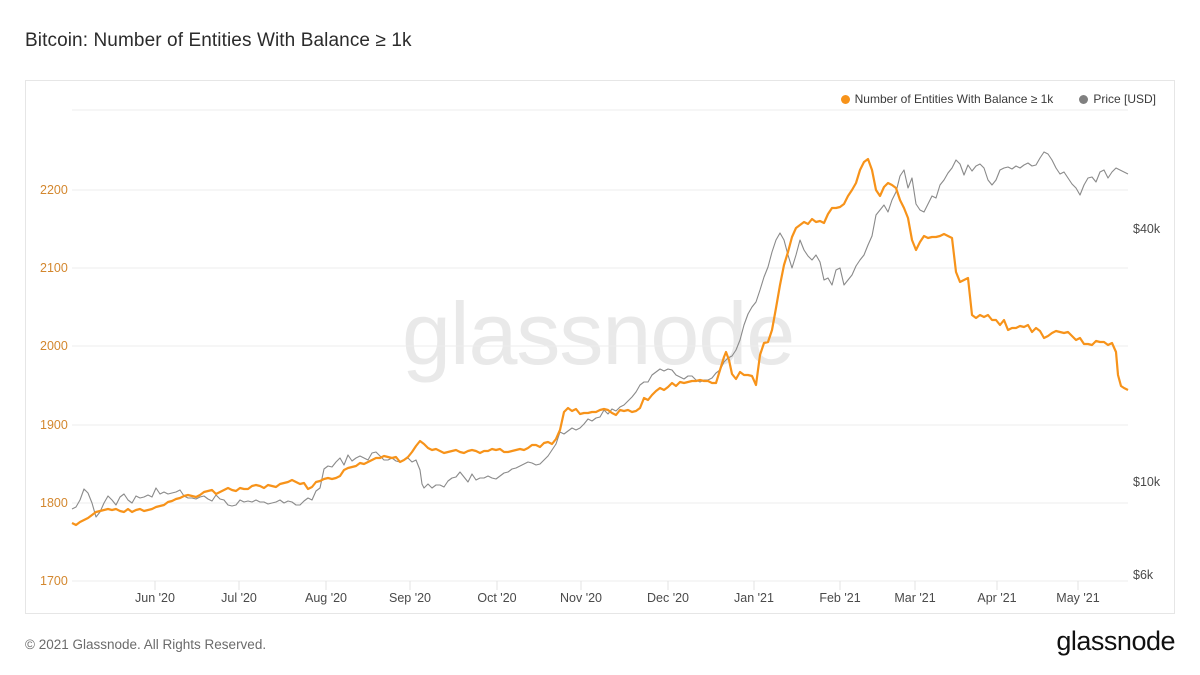  What do you see at coordinates (1124, 99) in the screenshot?
I see `legend-label-price: Price [USD]` at bounding box center [1124, 99].